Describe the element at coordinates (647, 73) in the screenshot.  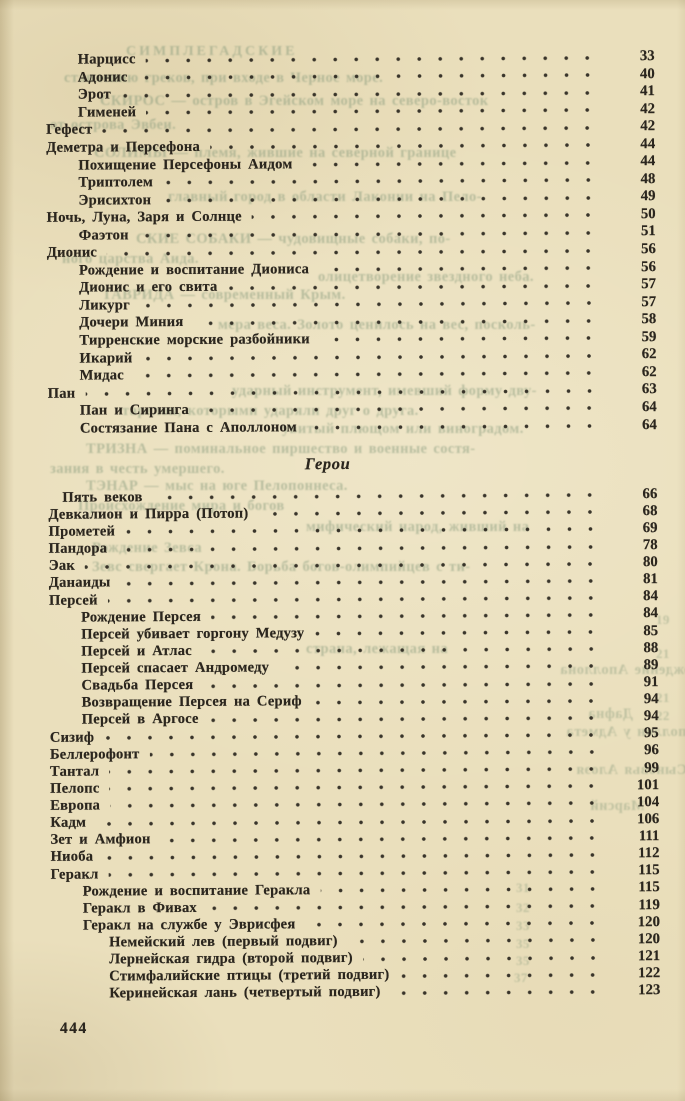
I see `toc-entry-page-number: 40` at that location.